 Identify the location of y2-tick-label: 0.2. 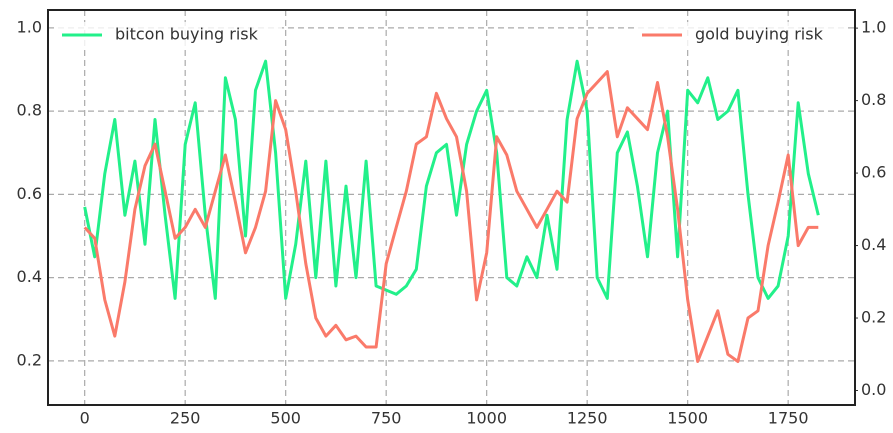
(873, 317).